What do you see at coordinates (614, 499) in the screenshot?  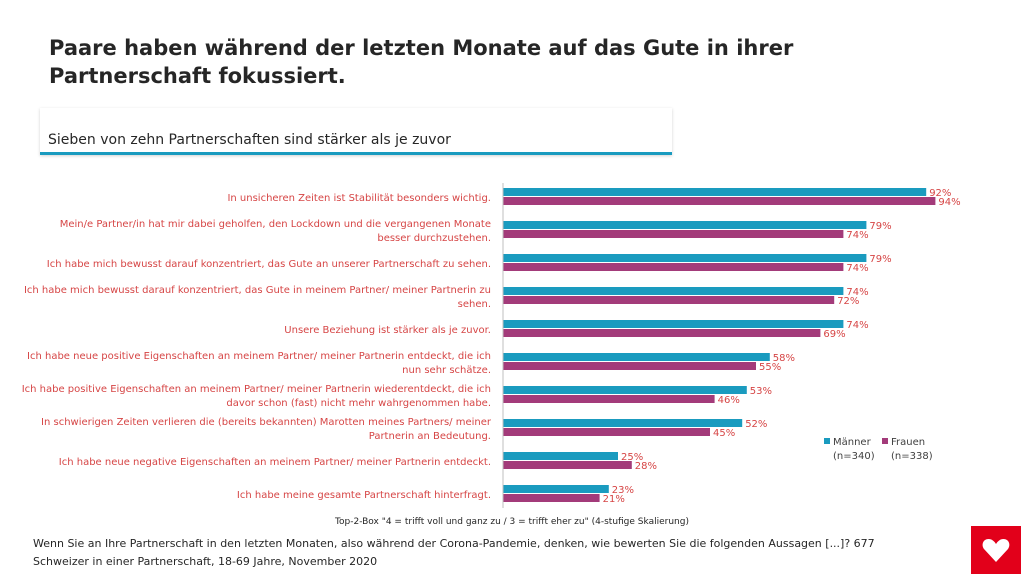 I see `value-label: 21%` at bounding box center [614, 499].